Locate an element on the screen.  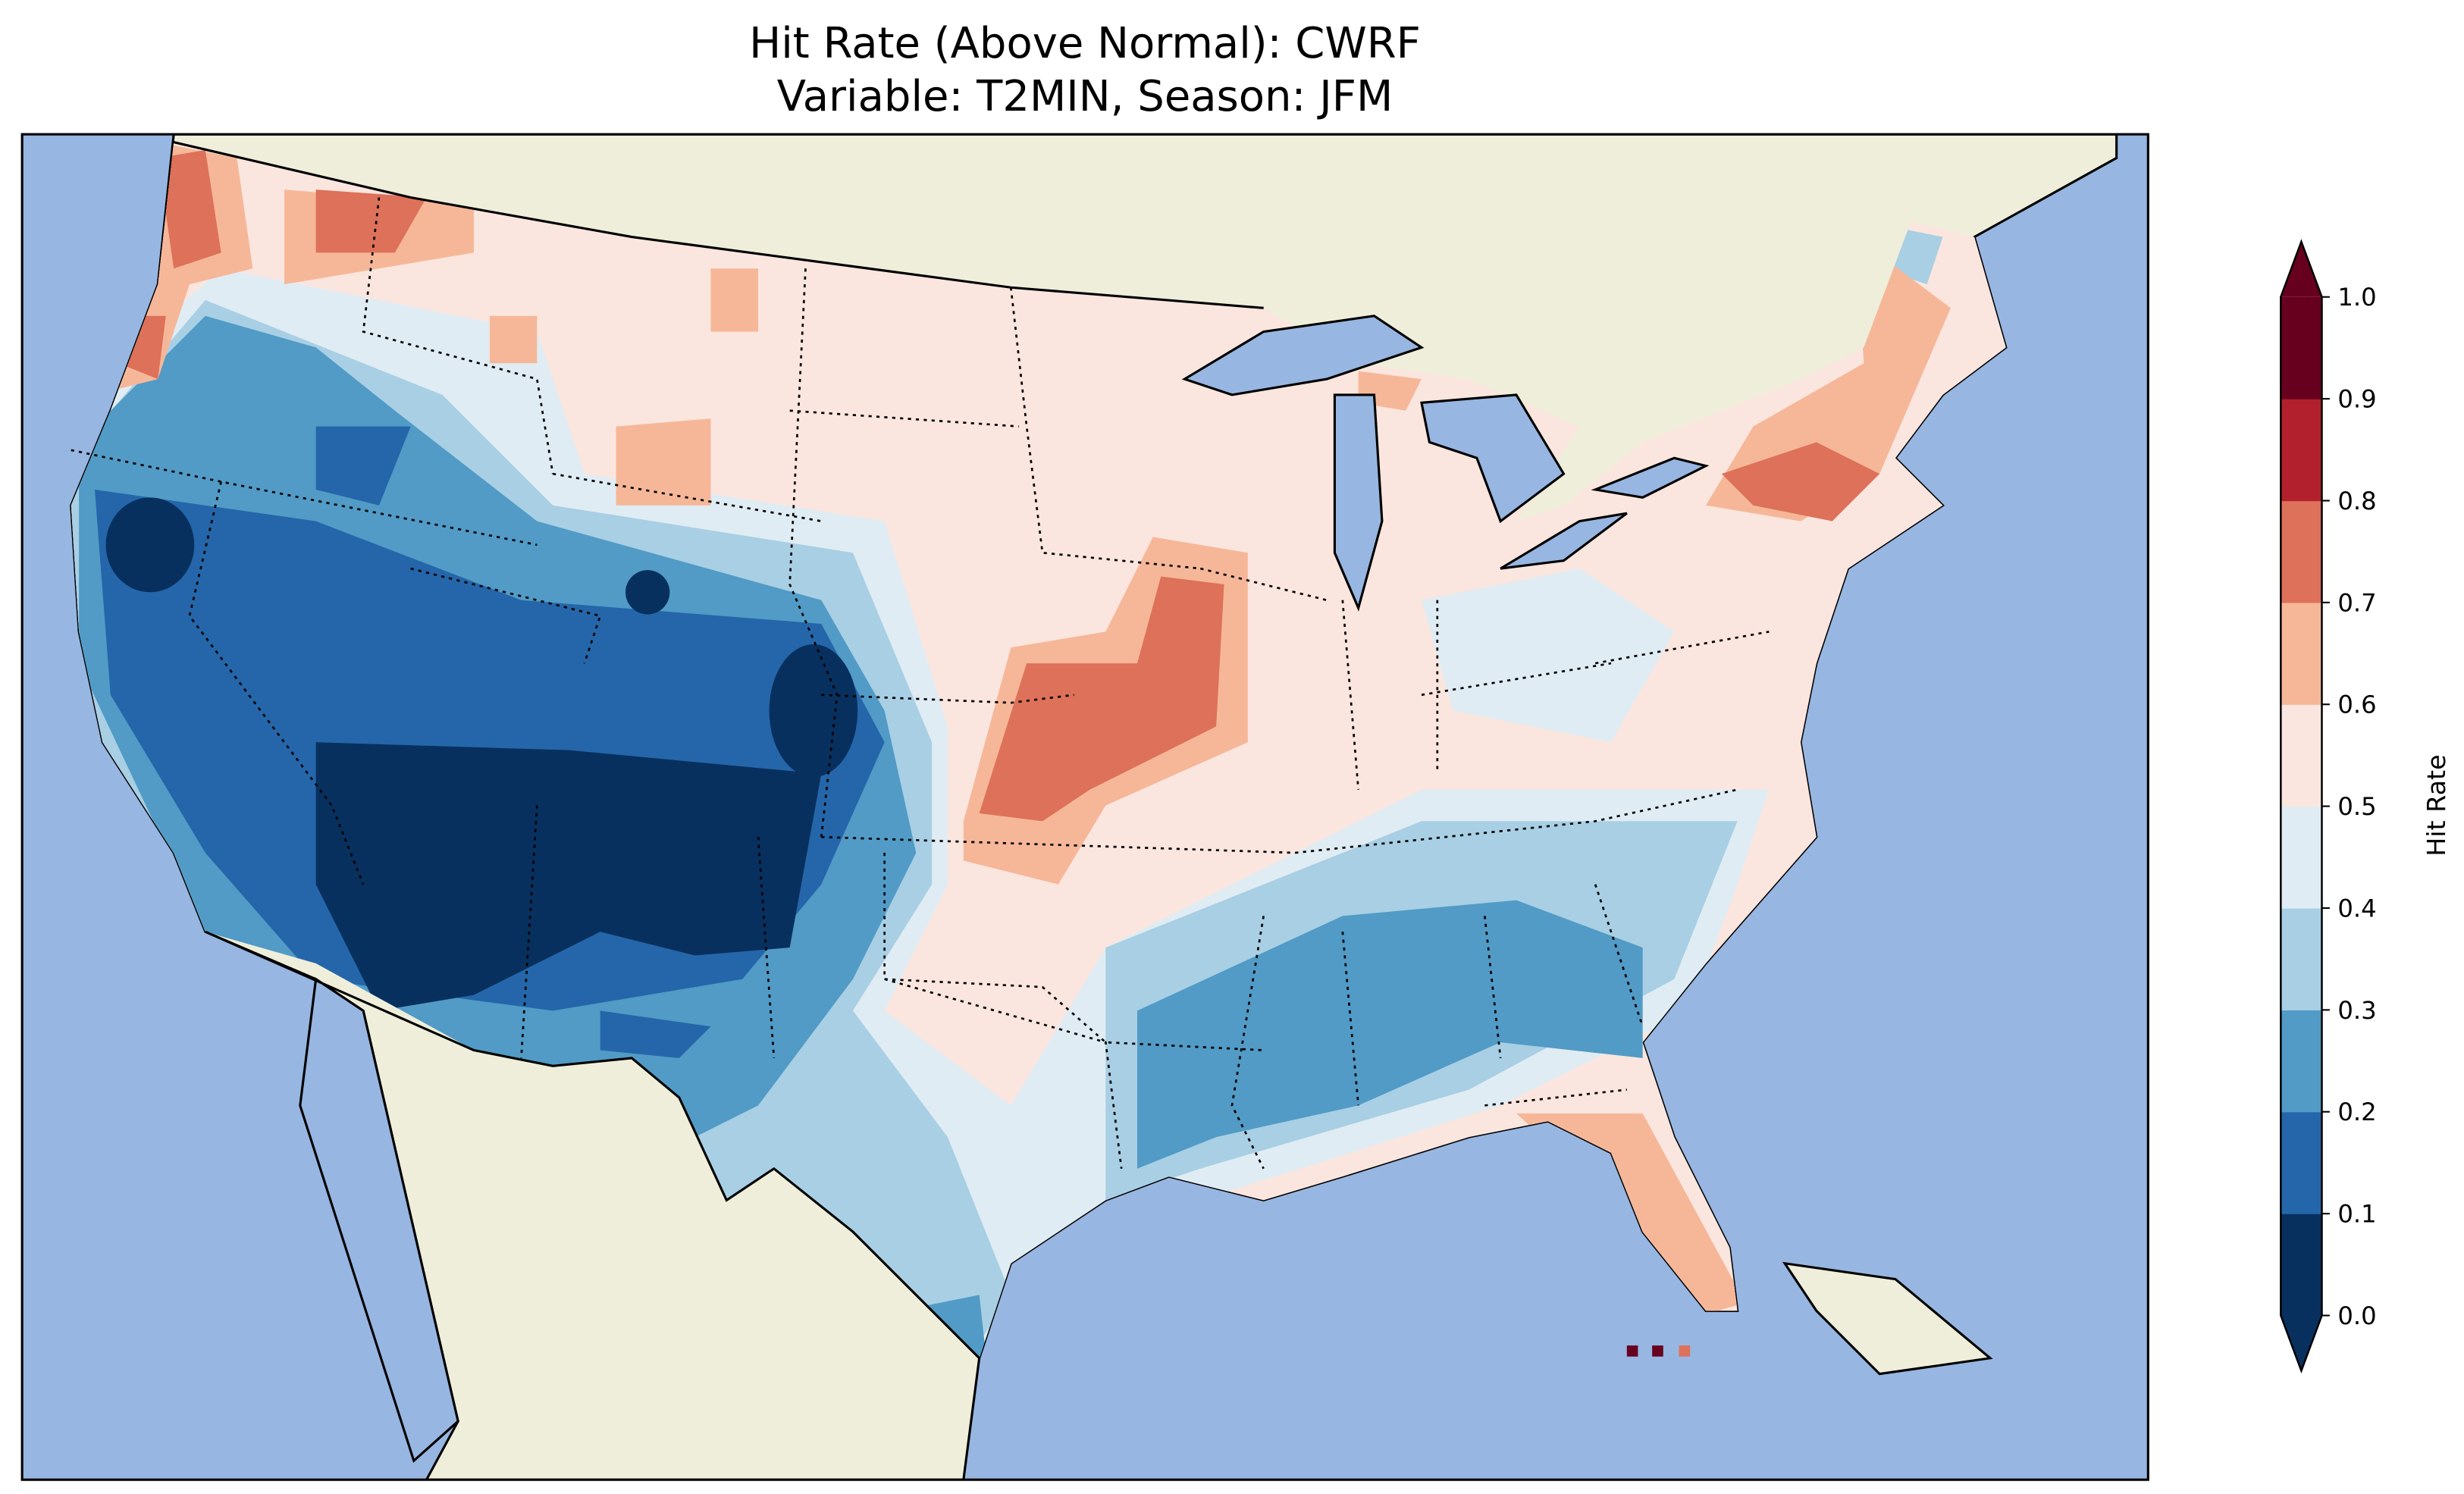
lake-michigan is located at coordinates (1359, 502).